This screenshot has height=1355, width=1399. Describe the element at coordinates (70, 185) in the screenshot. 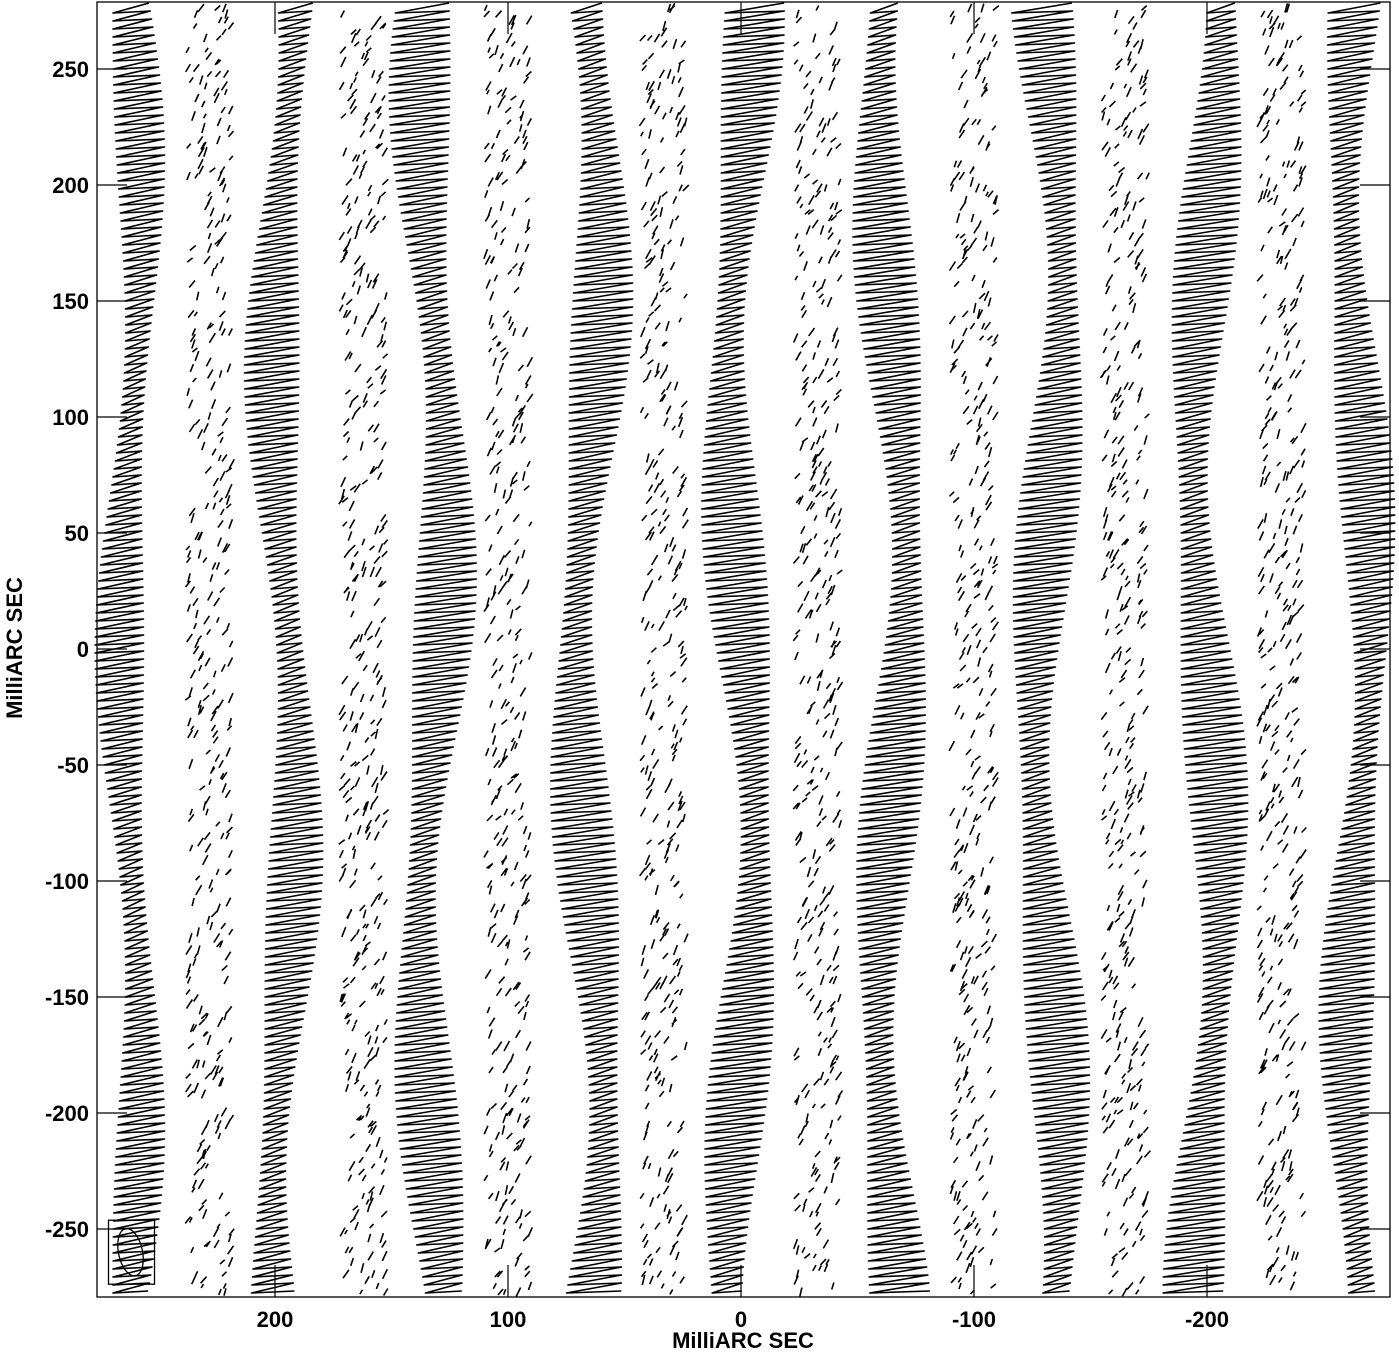

I see `y-tick-label: 200` at that location.